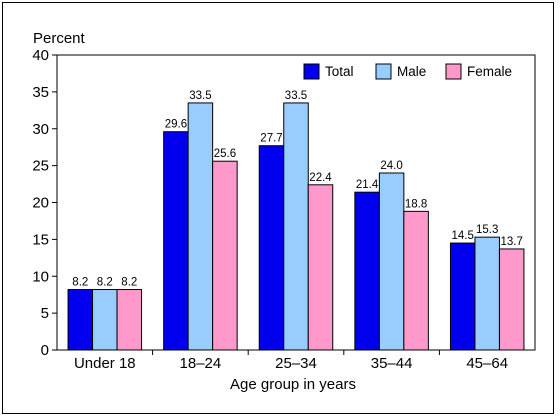 This screenshot has height=420, width=560. Describe the element at coordinates (391, 166) in the screenshot. I see `data-label: 24.0` at that location.